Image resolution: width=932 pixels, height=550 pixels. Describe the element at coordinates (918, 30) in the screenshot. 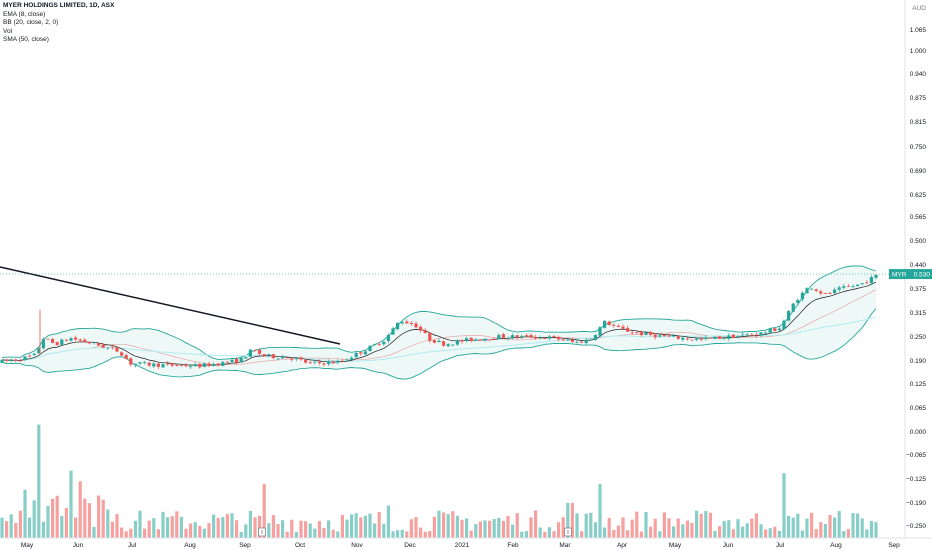

I see `y-tick-label: 1.065` at that location.